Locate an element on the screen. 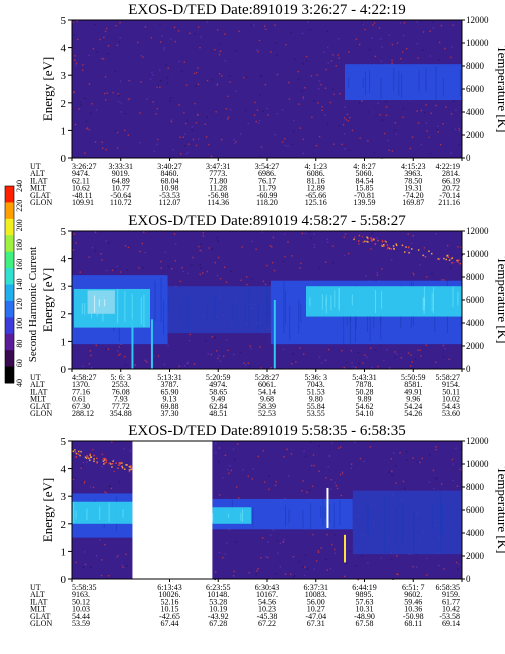 This screenshot has height=654, width=505. table-cell: 9154. is located at coordinates (451, 384).